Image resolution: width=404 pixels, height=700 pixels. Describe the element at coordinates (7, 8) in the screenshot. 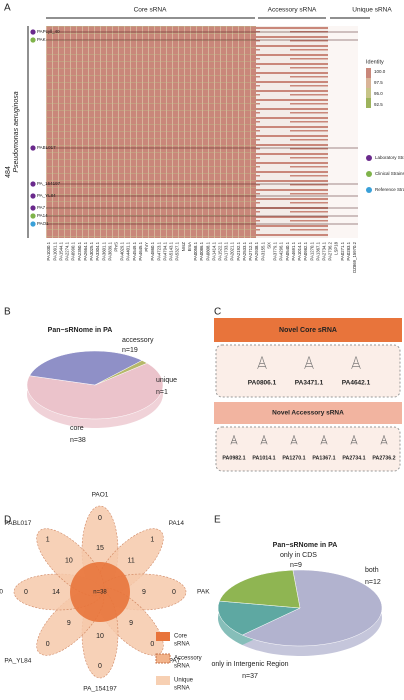

I see `panel-letter: A` at that location.